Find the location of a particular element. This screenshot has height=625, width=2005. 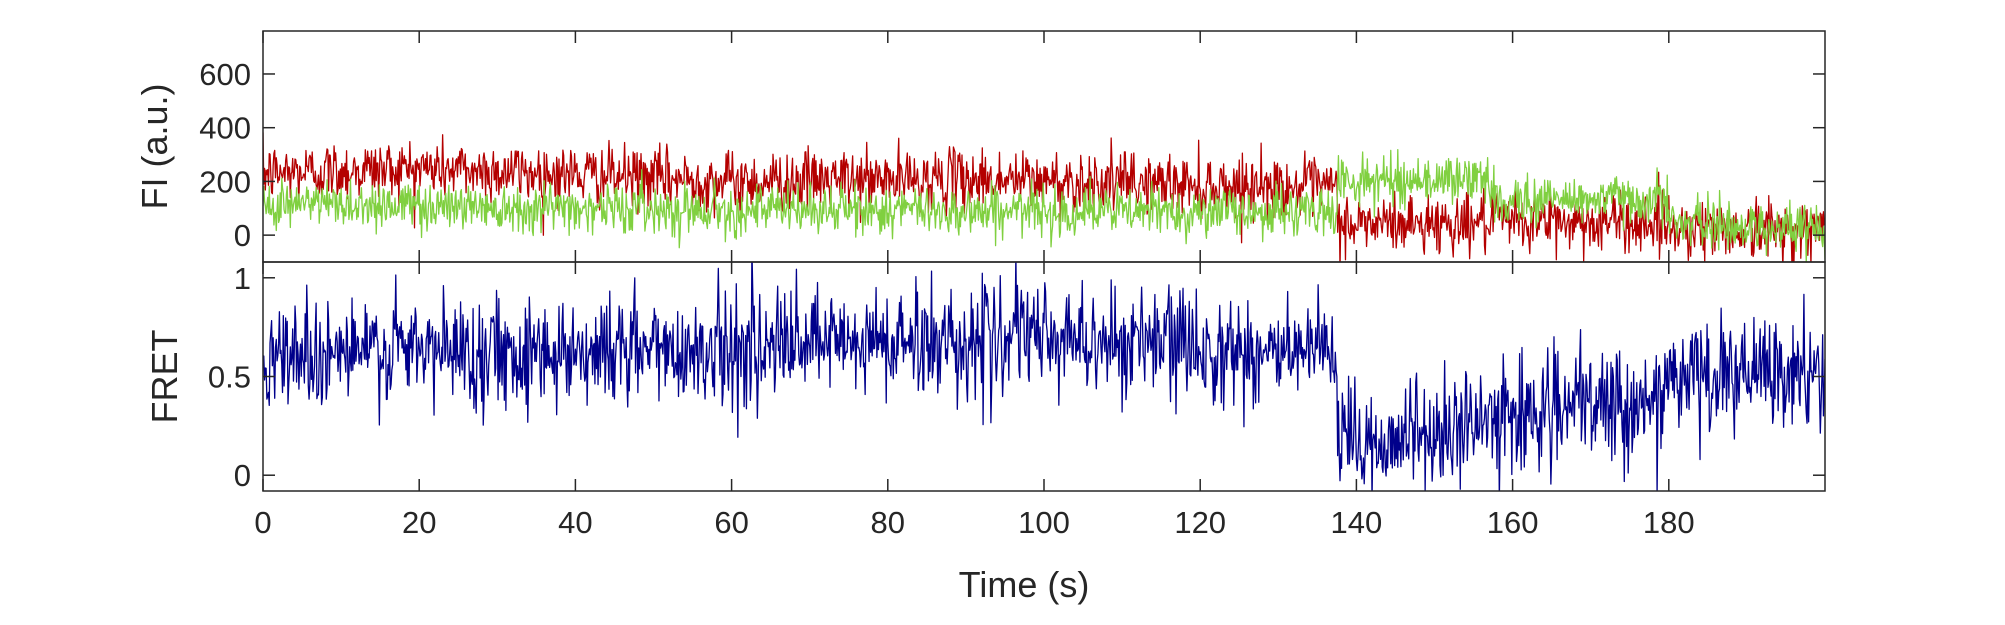

x-tick-label: 100 is located at coordinates (1044, 522).